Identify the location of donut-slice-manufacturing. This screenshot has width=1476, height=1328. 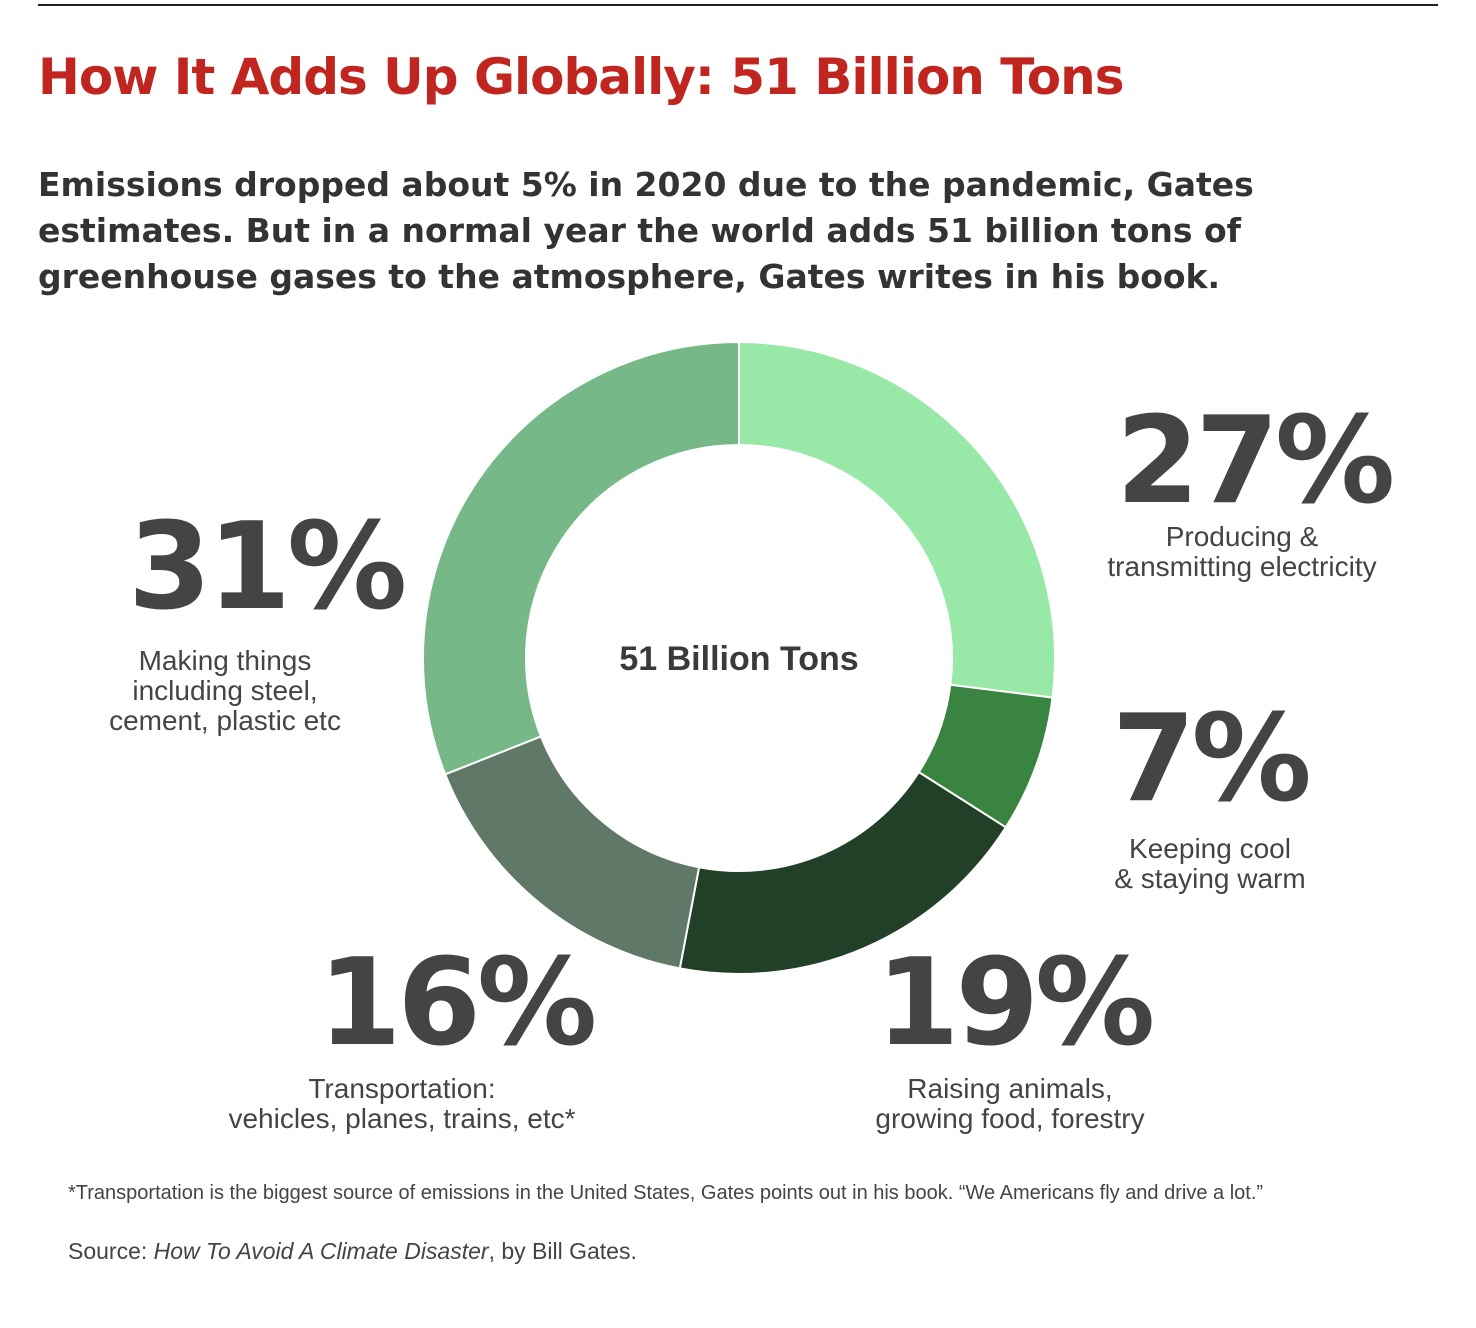
(581, 558).